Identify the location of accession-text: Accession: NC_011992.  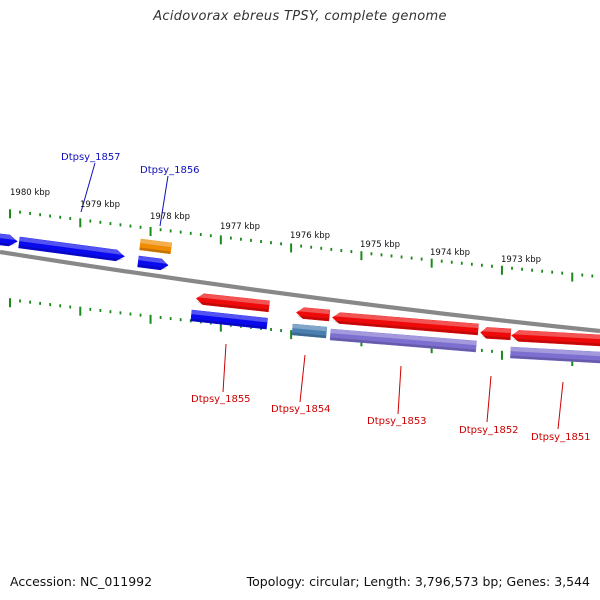
(81, 581).